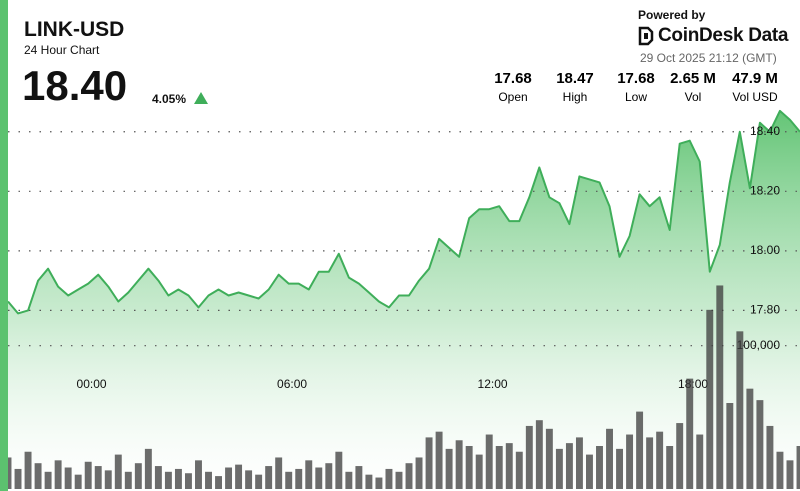  Describe the element at coordinates (755, 78) in the screenshot. I see `stat-value: 47.9 M` at that location.